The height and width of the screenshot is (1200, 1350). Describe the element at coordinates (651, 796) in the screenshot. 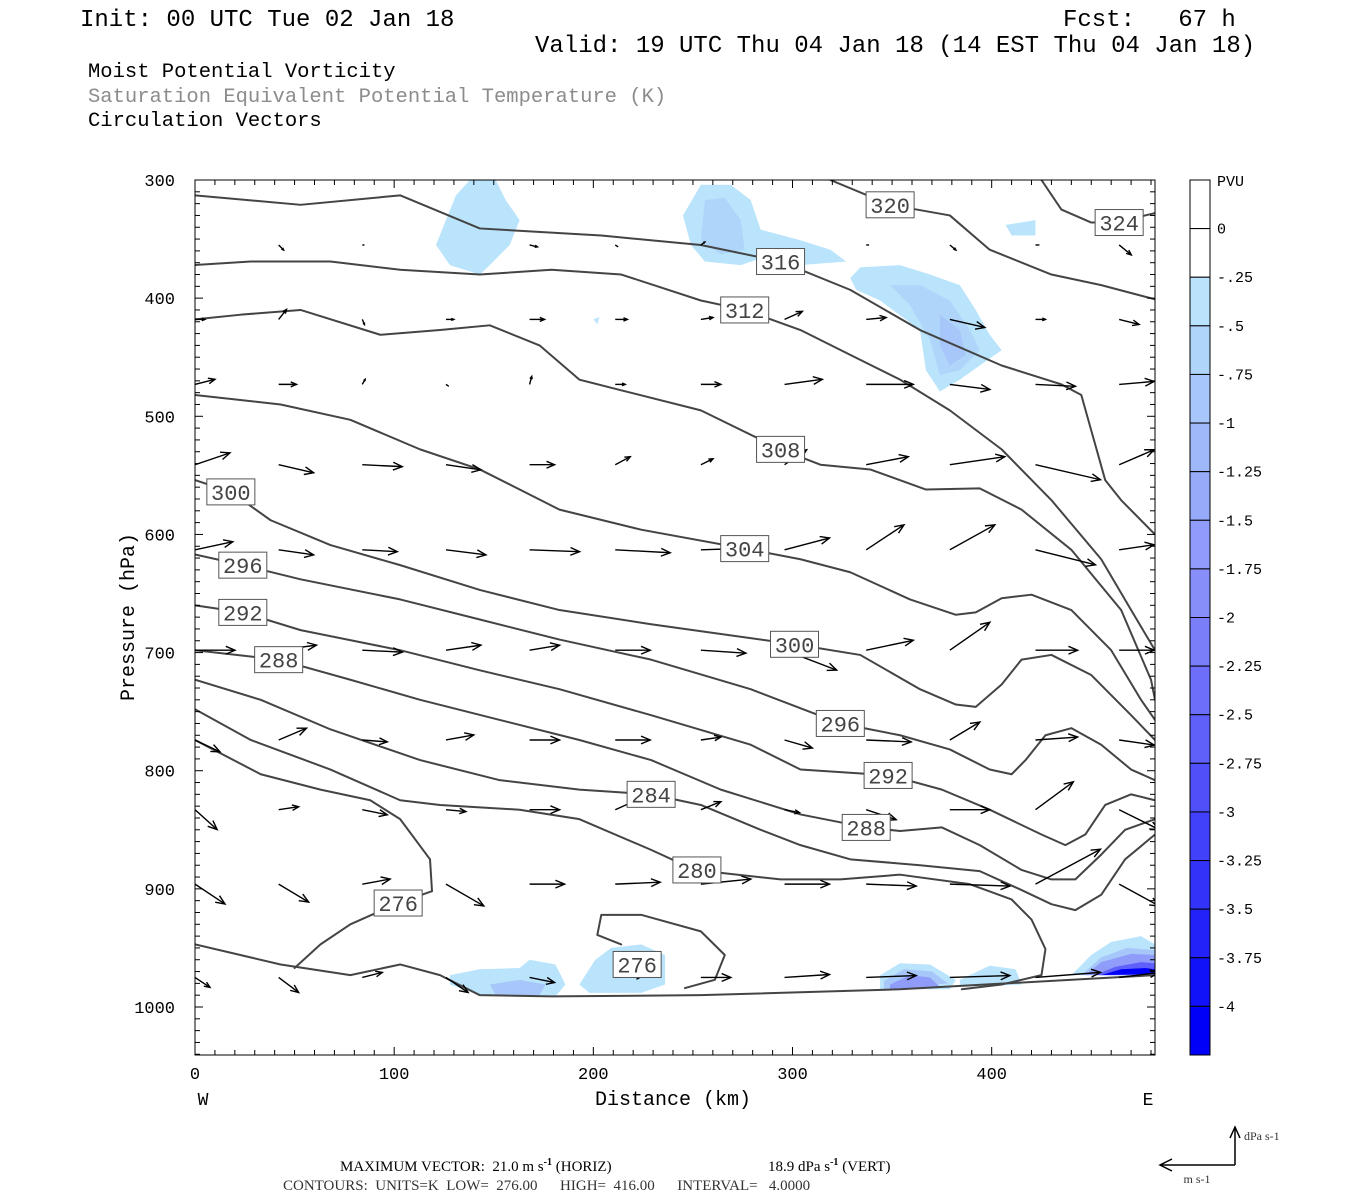

I see `contour-label-text: 284` at that location.